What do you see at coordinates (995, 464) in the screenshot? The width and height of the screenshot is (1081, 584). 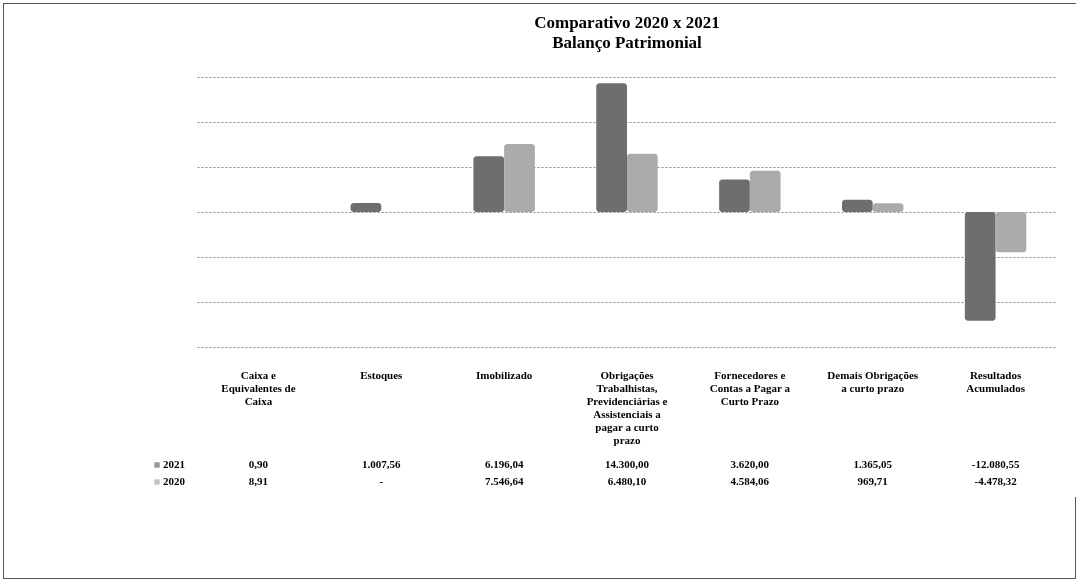 I see `data-label: -12.080,55` at bounding box center [995, 464].